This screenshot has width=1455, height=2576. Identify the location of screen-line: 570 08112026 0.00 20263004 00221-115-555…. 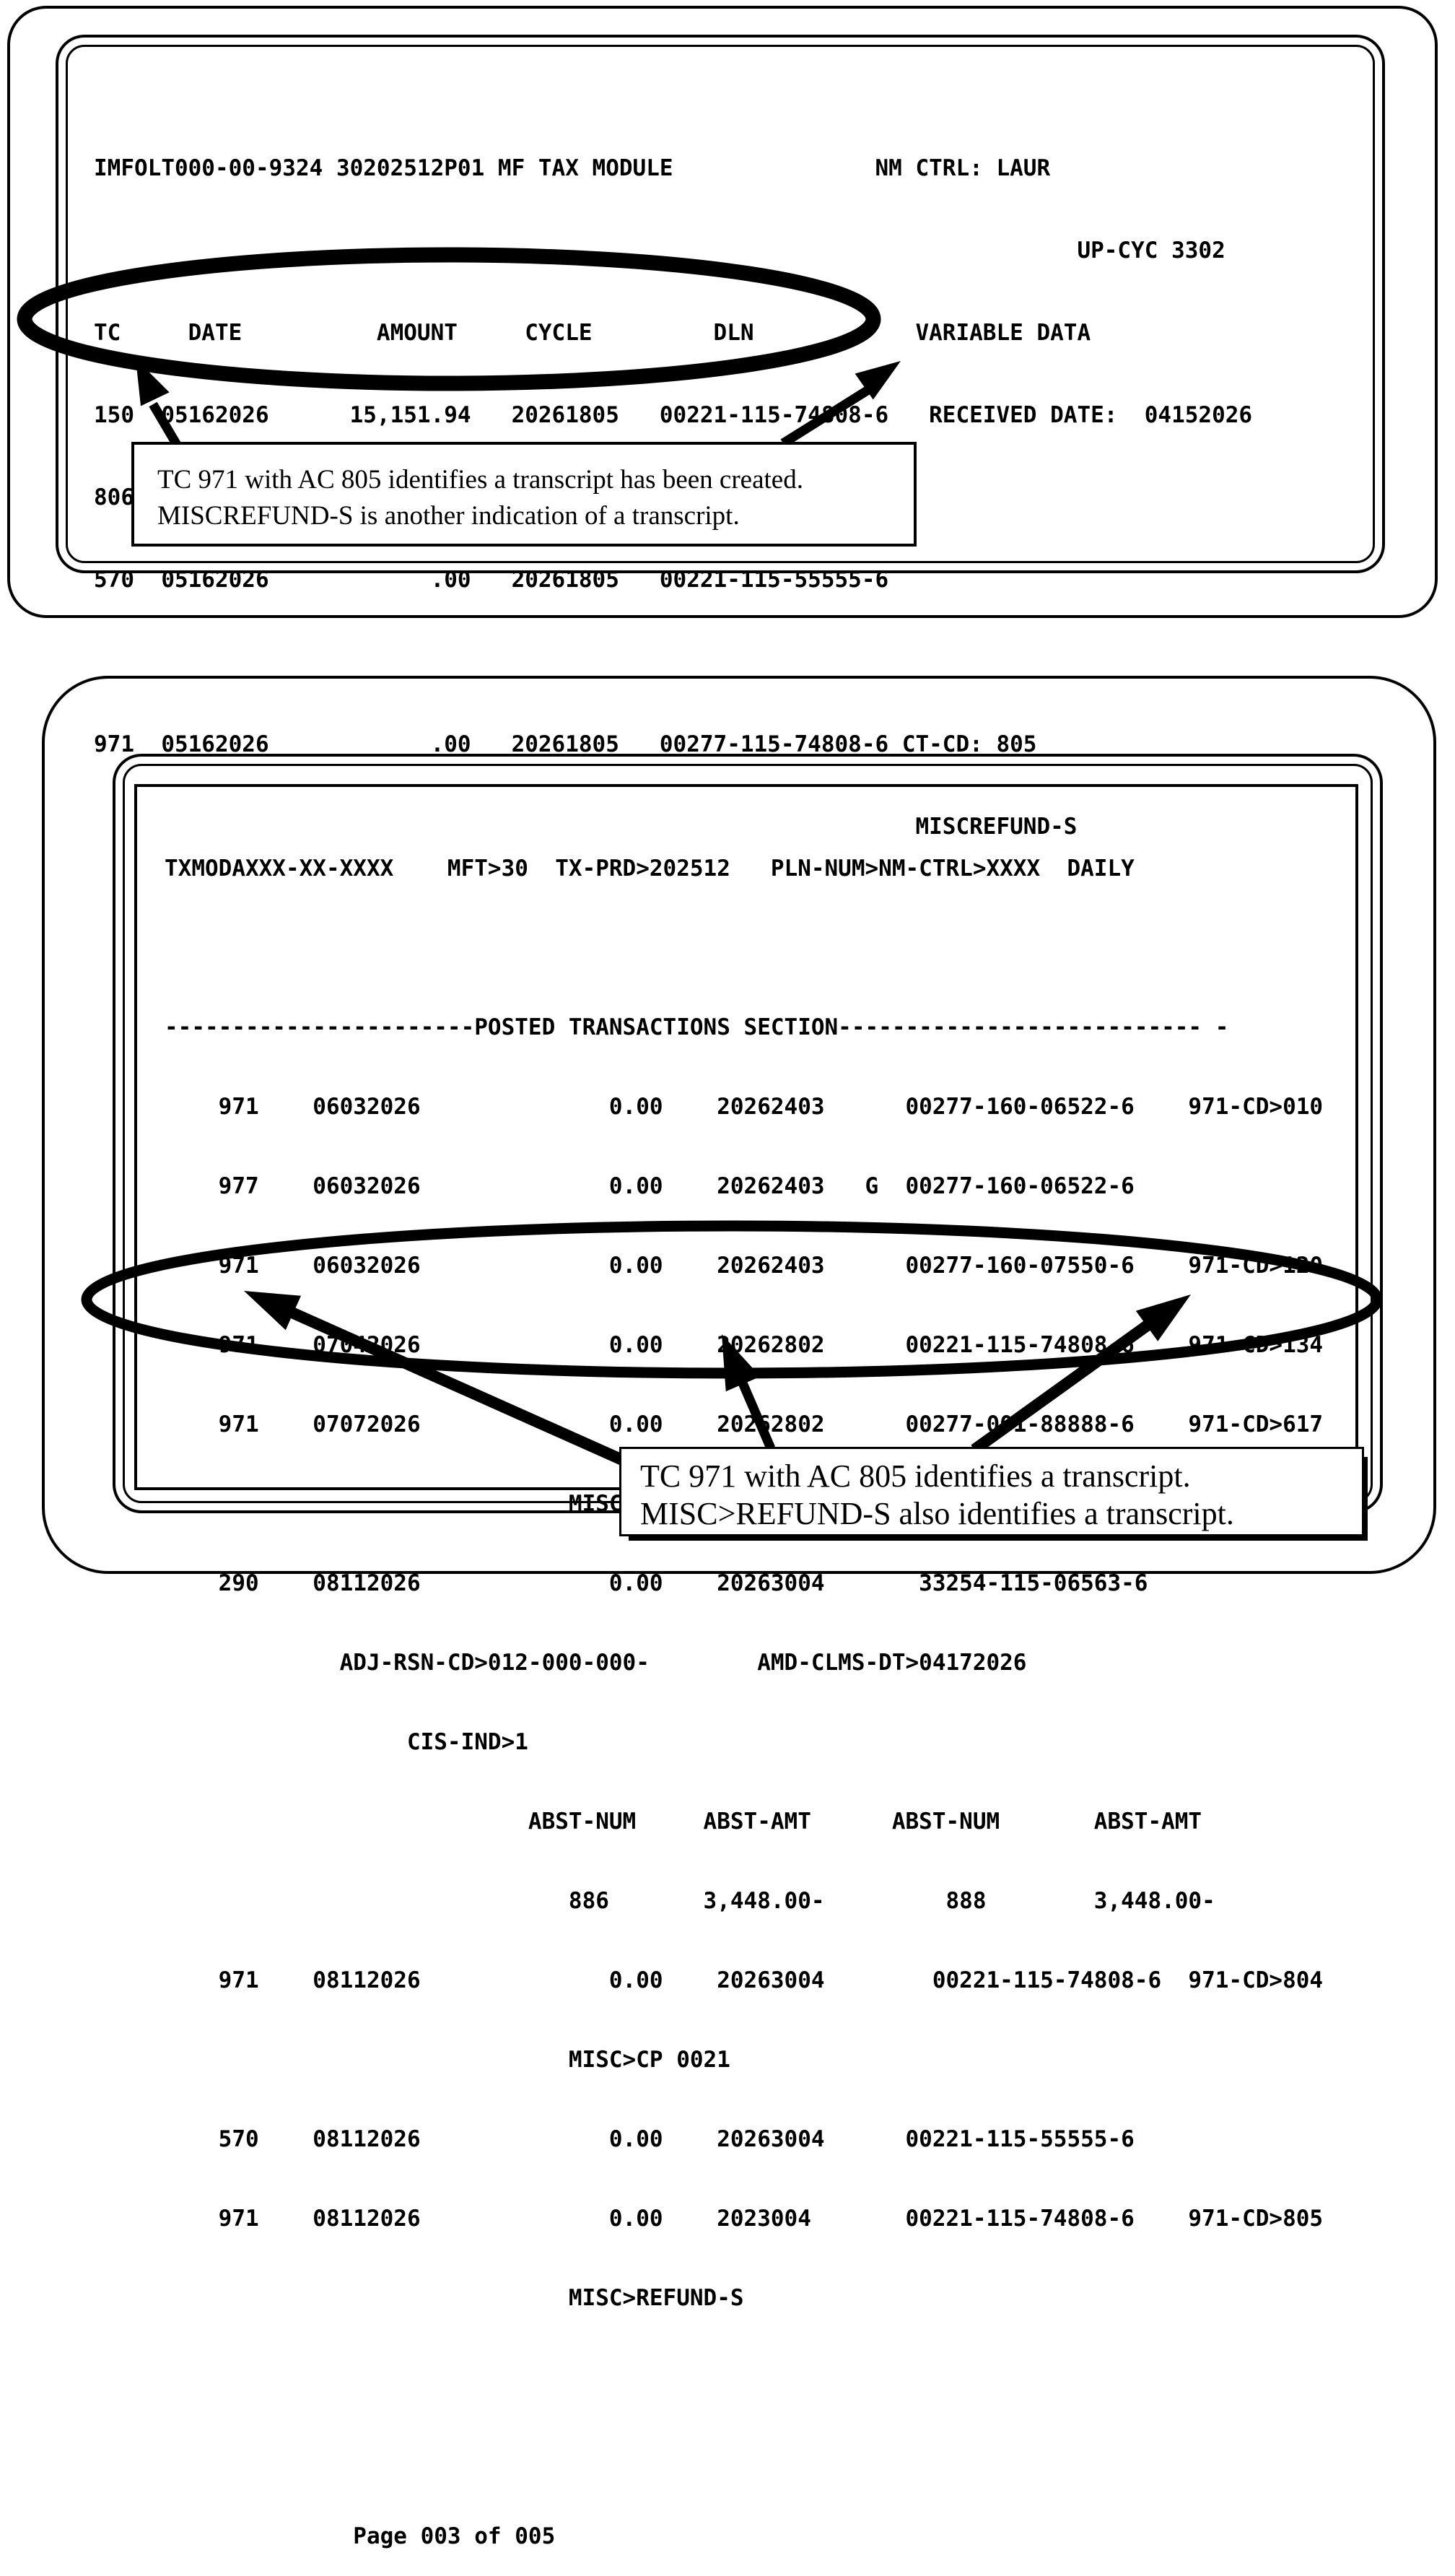
(650, 2139).